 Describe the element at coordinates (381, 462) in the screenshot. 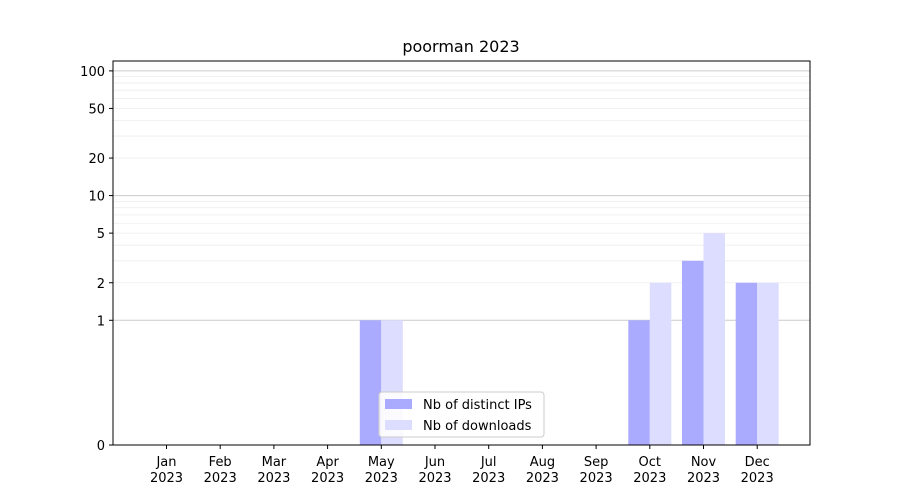

I see `x-tick-label-month: May` at that location.